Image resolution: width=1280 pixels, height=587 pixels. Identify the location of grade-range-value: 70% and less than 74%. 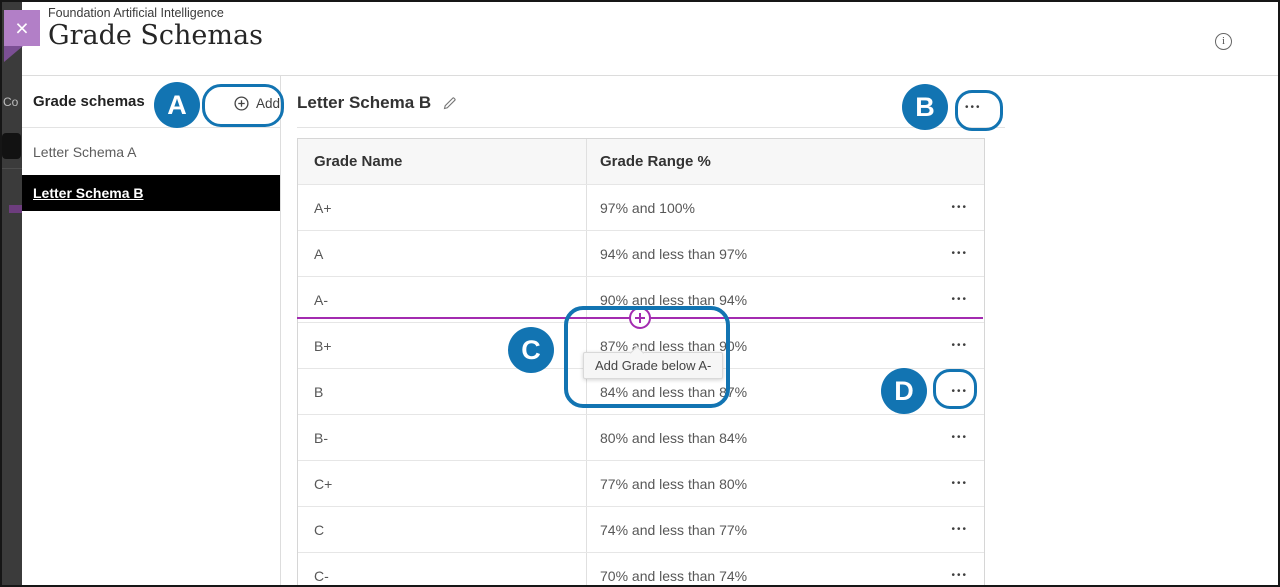
(674, 575).